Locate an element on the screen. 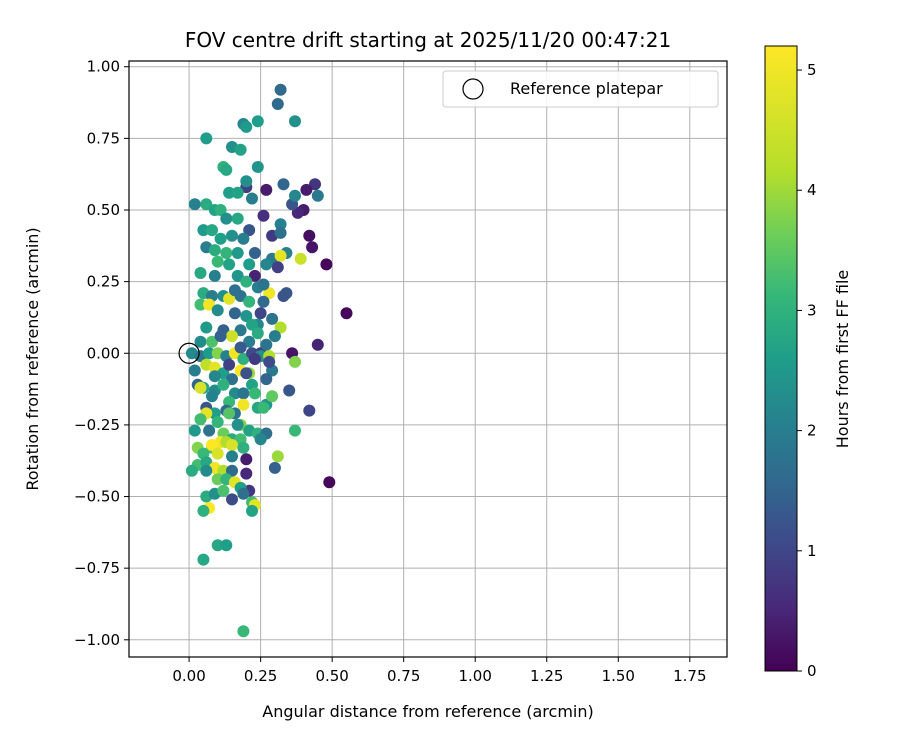 This screenshot has height=750, width=900. legend-label: Reference platepar is located at coordinates (586, 88).